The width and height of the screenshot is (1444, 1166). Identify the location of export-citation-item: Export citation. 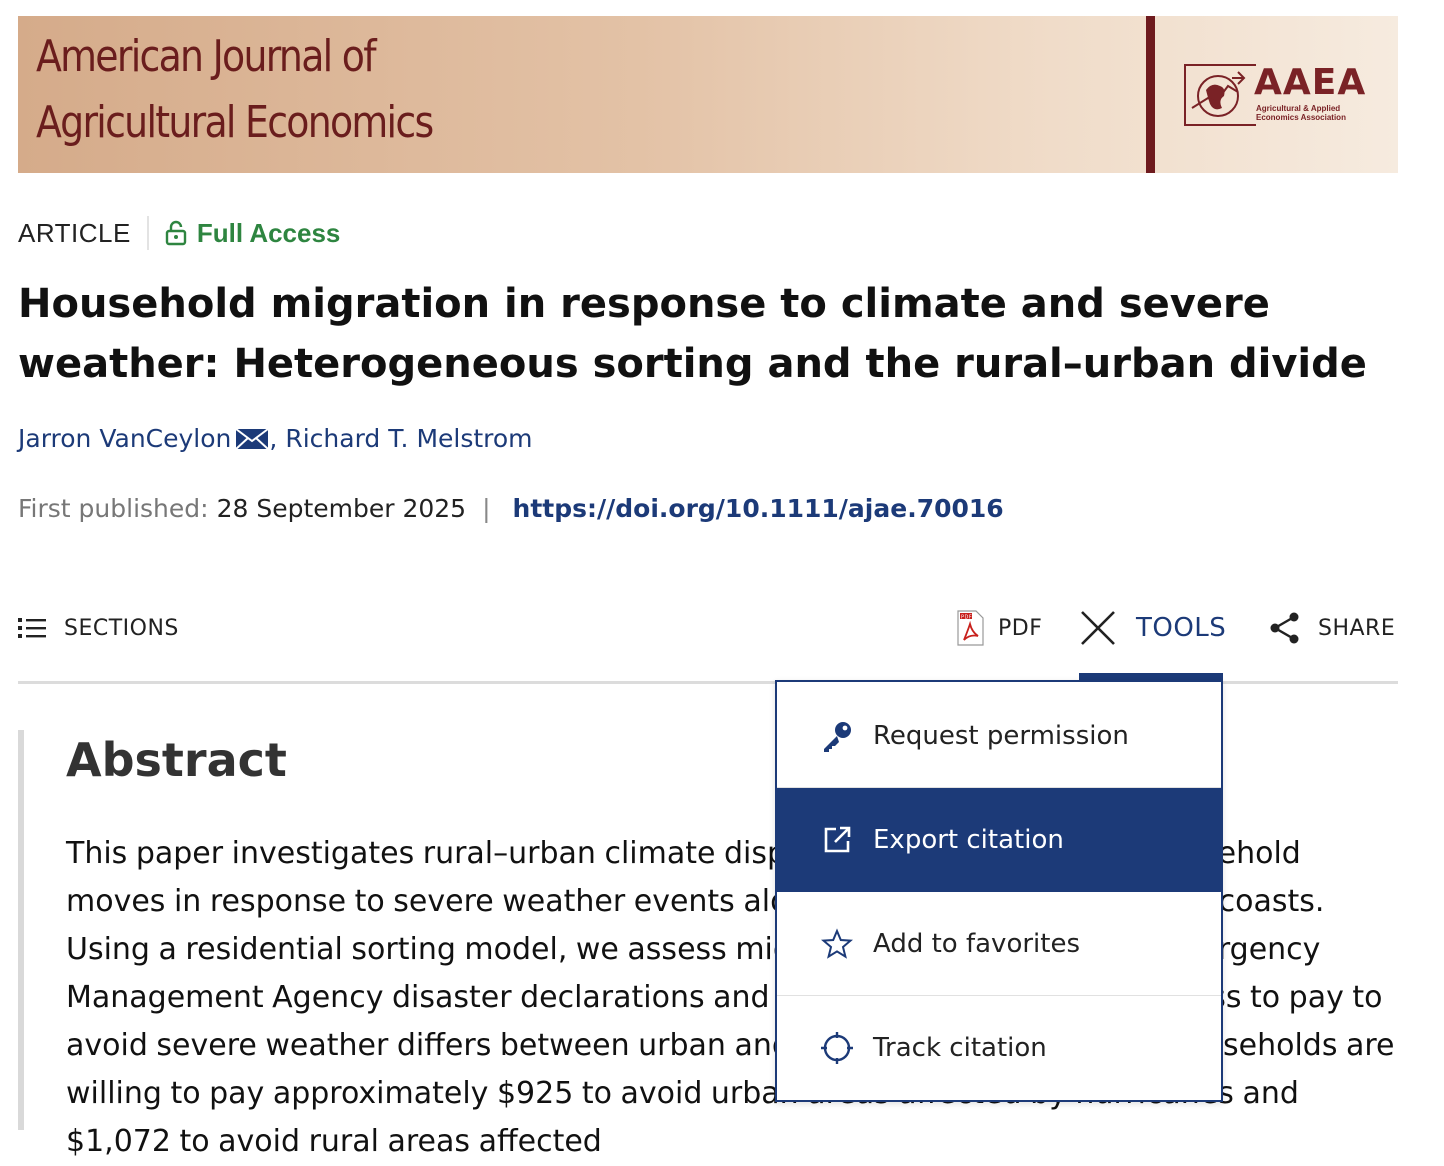
(999, 840).